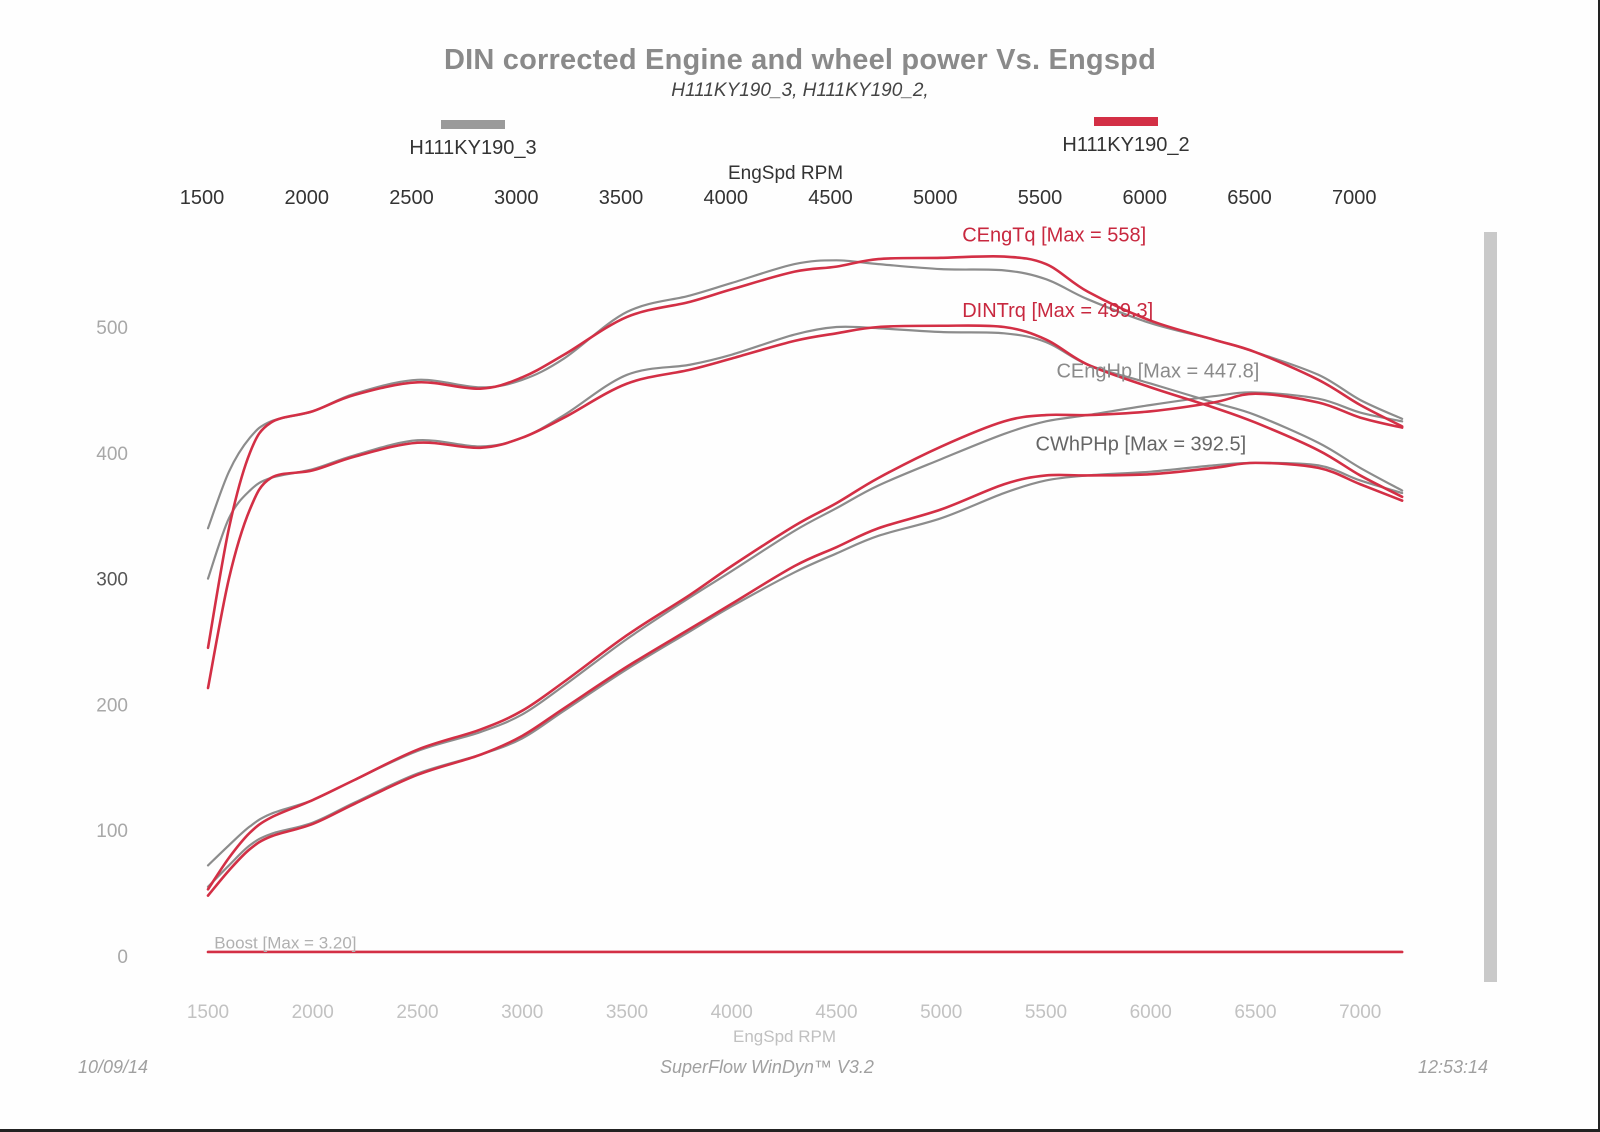 This screenshot has height=1132, width=1600. What do you see at coordinates (767, 1067) in the screenshot?
I see `footer-software: SuperFlow WinDyn™ V3.2` at bounding box center [767, 1067].